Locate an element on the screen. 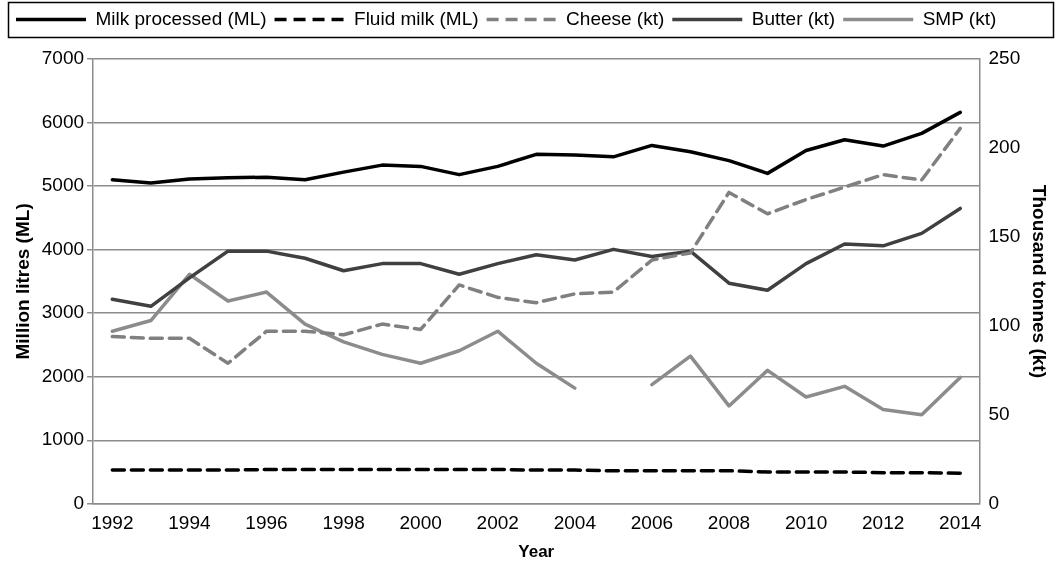  legend-label: Cheese (kt) is located at coordinates (615, 18).